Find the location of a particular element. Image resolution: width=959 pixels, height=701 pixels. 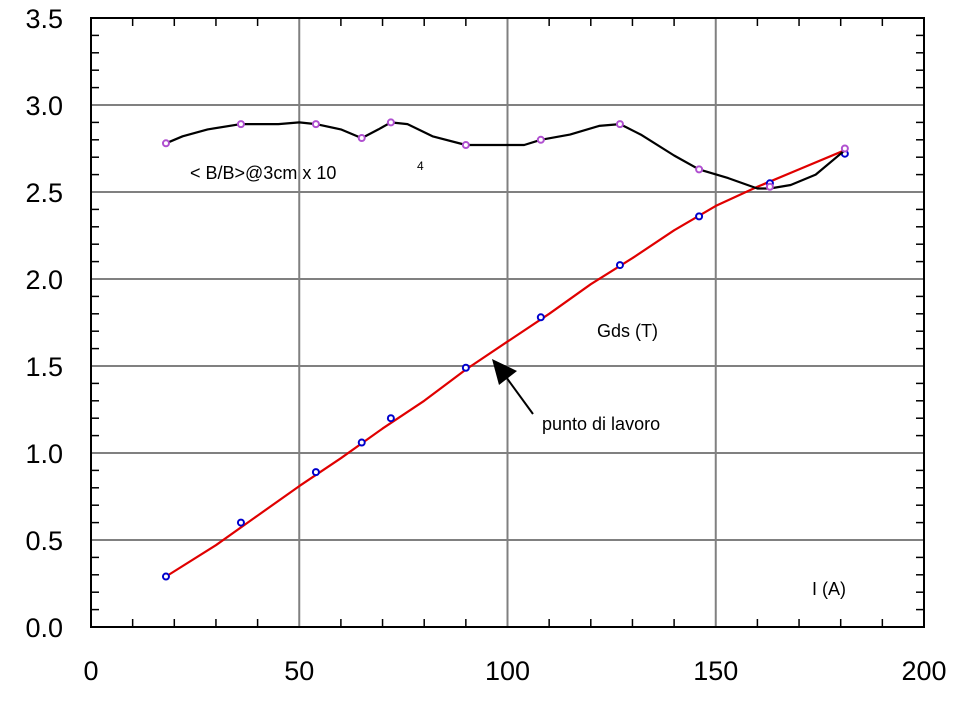

x-axis-unit-label: I (A) is located at coordinates (829, 589).